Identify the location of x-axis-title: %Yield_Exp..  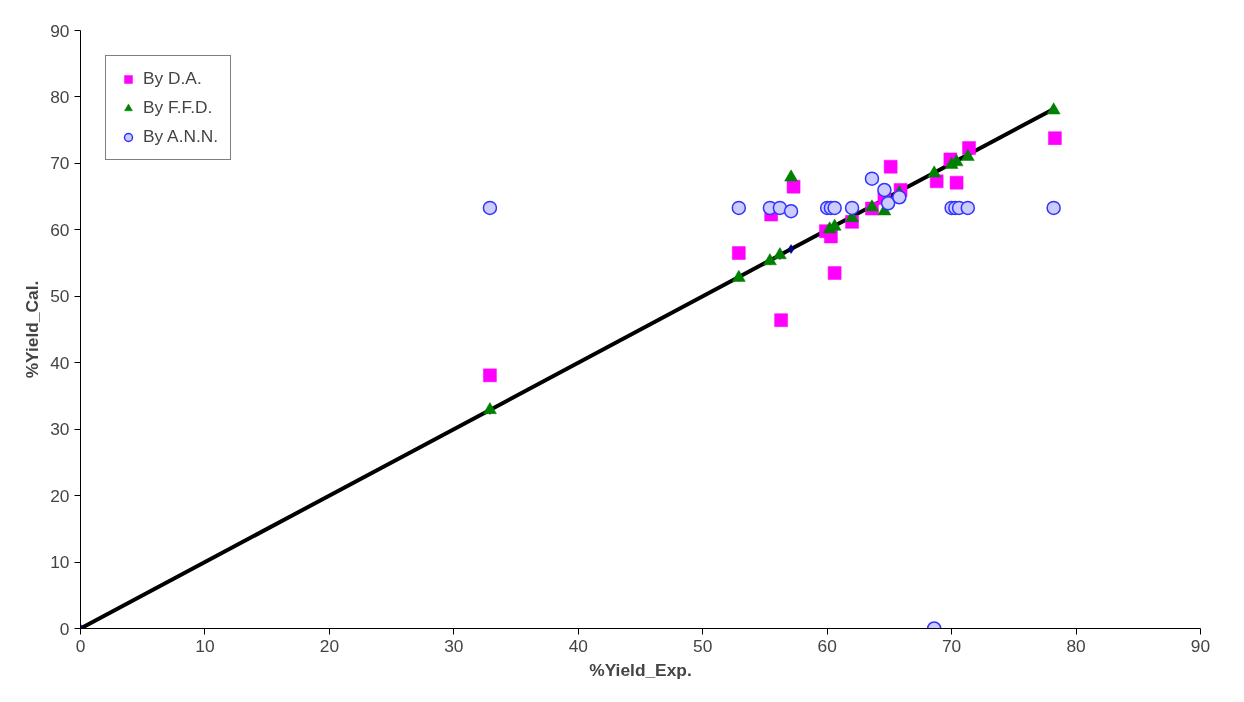
(640, 669).